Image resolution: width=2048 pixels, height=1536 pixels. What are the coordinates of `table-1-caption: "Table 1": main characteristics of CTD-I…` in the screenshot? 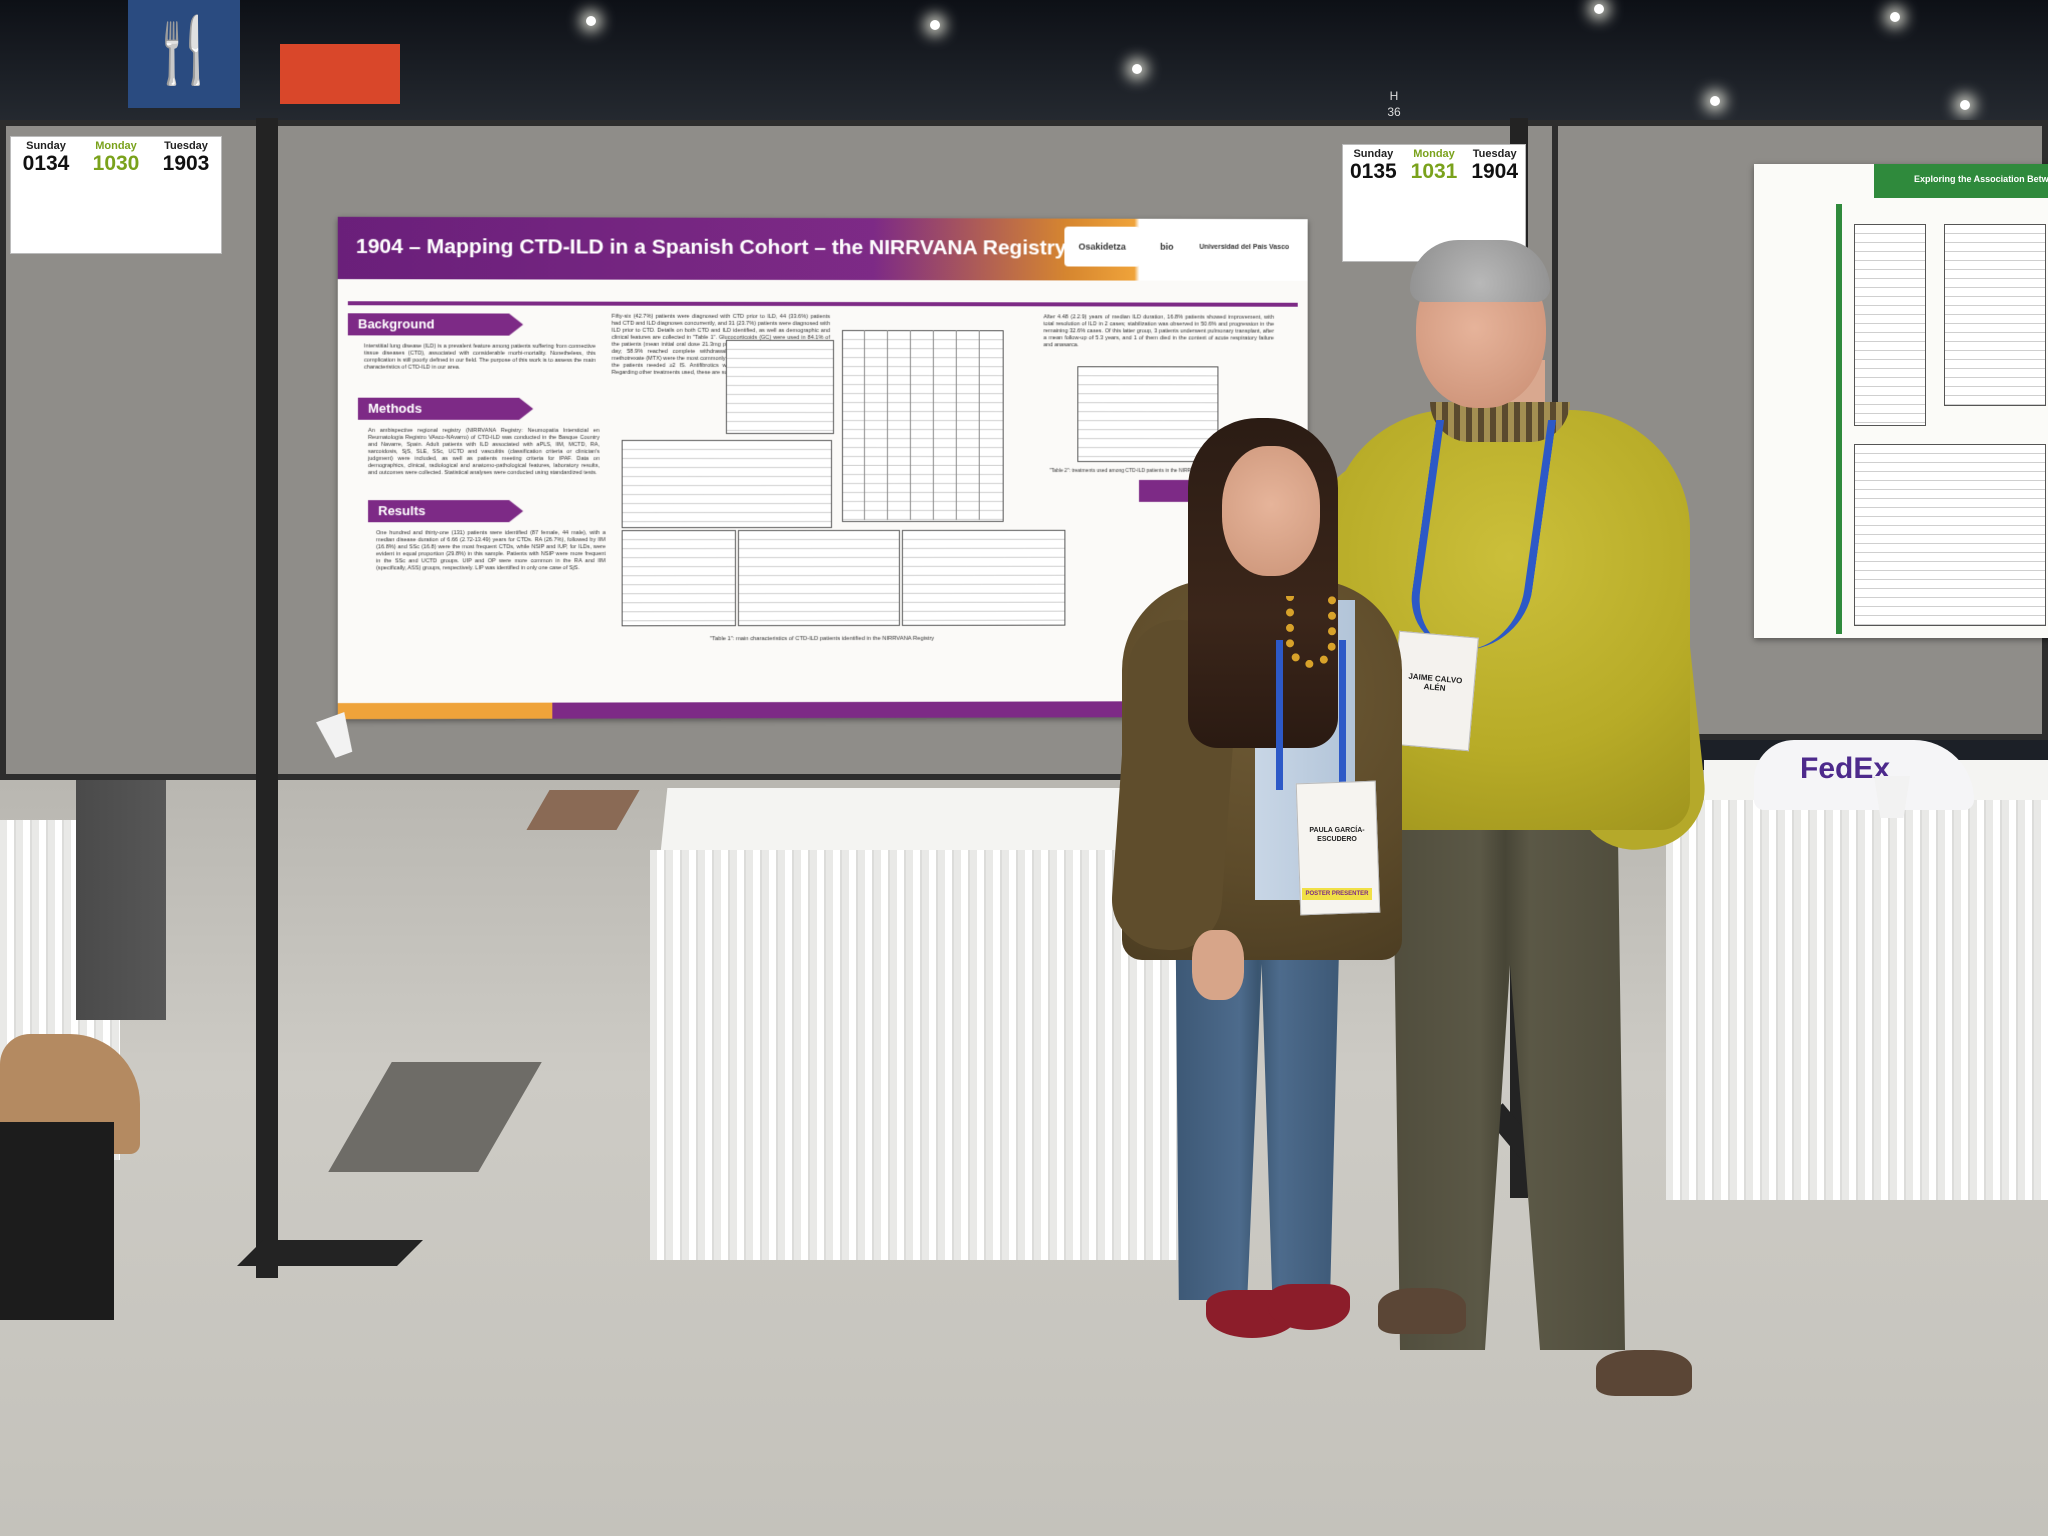 It's located at (822, 639).